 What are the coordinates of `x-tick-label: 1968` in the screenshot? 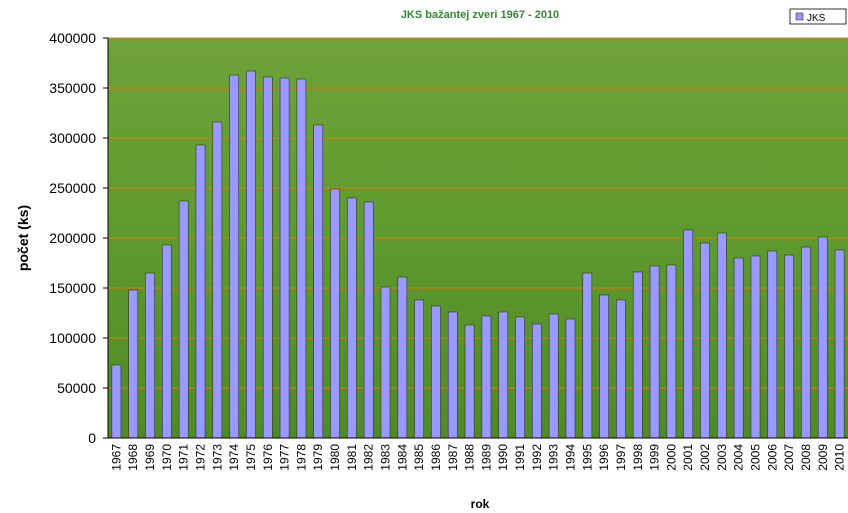 It's located at (133, 457).